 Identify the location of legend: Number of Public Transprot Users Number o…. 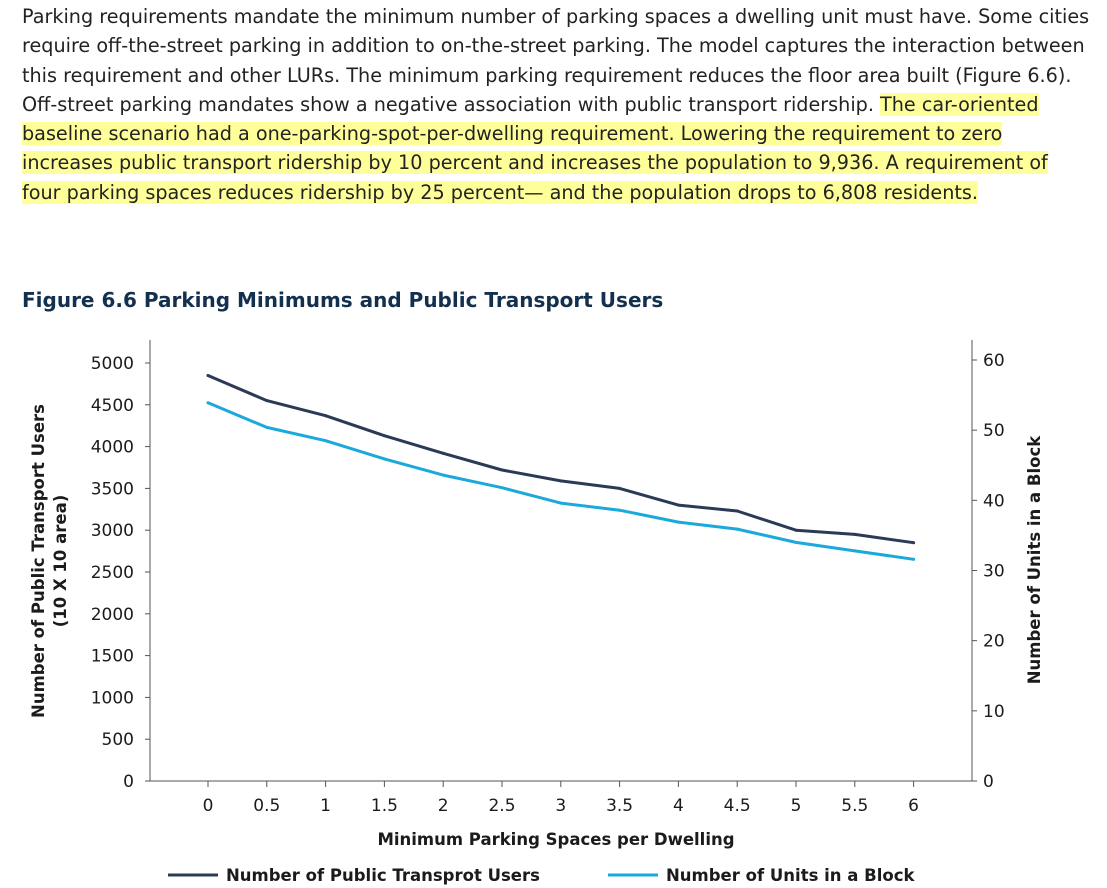
(542, 875).